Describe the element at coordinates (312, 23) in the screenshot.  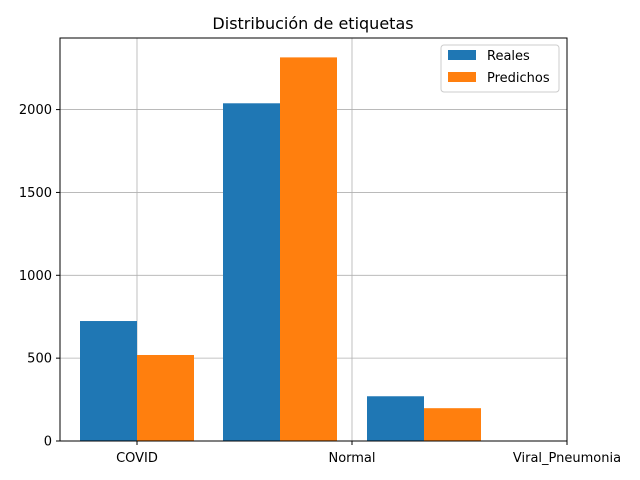
I see `chart-title: Distribución de etiquetas` at that location.